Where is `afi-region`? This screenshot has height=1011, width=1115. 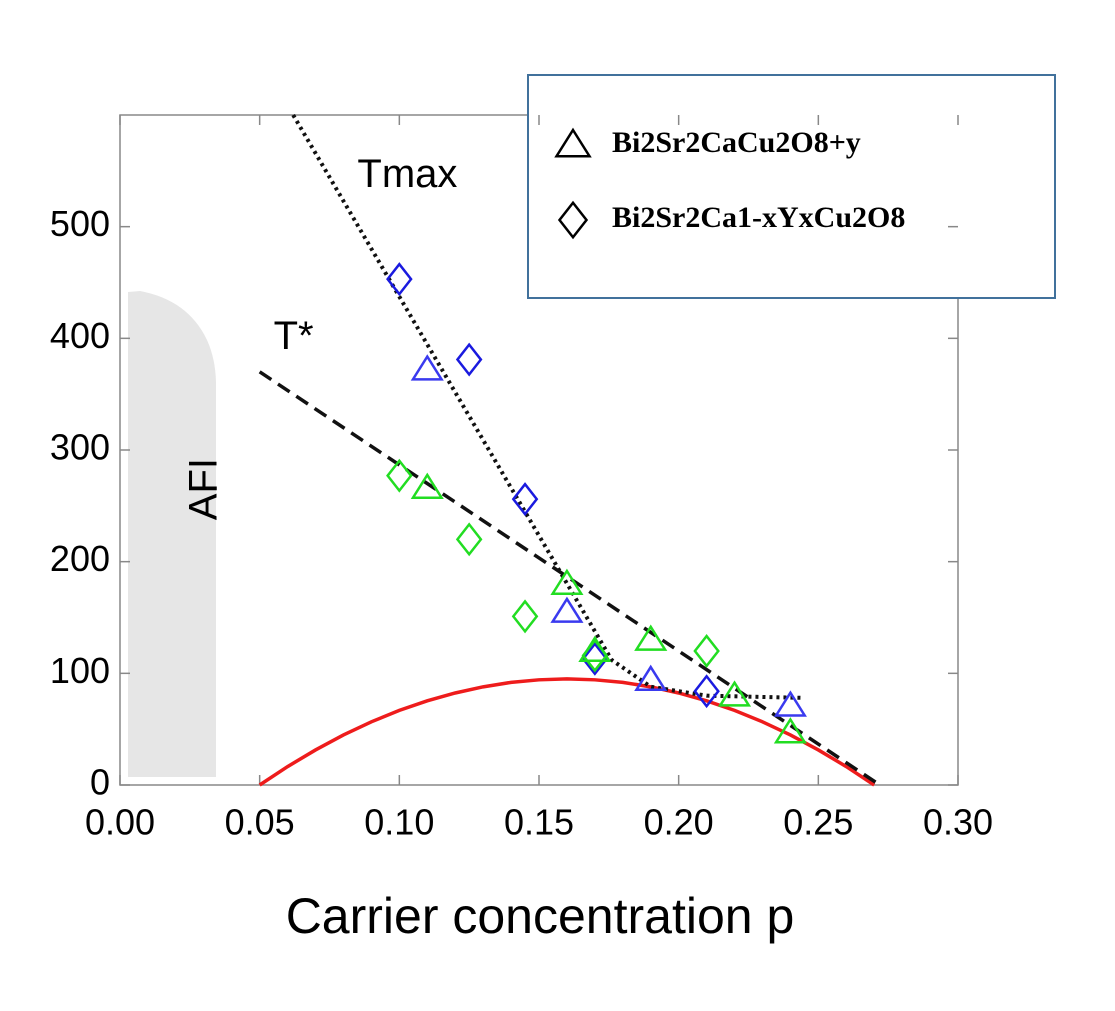 afi-region is located at coordinates (172, 534).